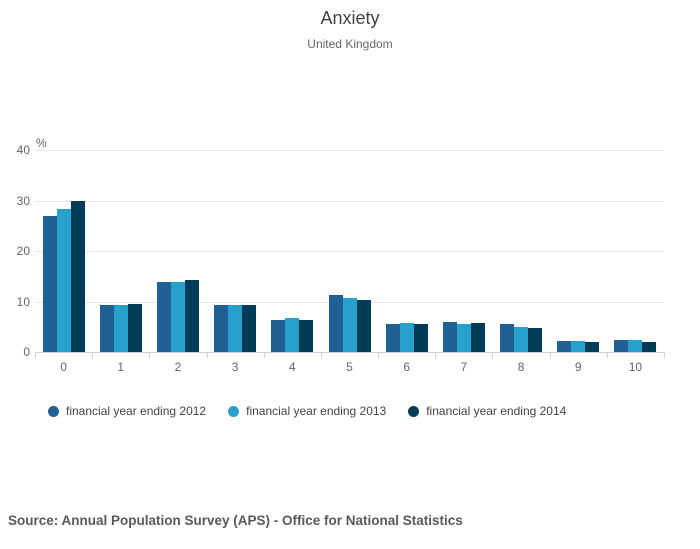  What do you see at coordinates (63, 367) in the screenshot?
I see `x-tick-label-0: 0` at bounding box center [63, 367].